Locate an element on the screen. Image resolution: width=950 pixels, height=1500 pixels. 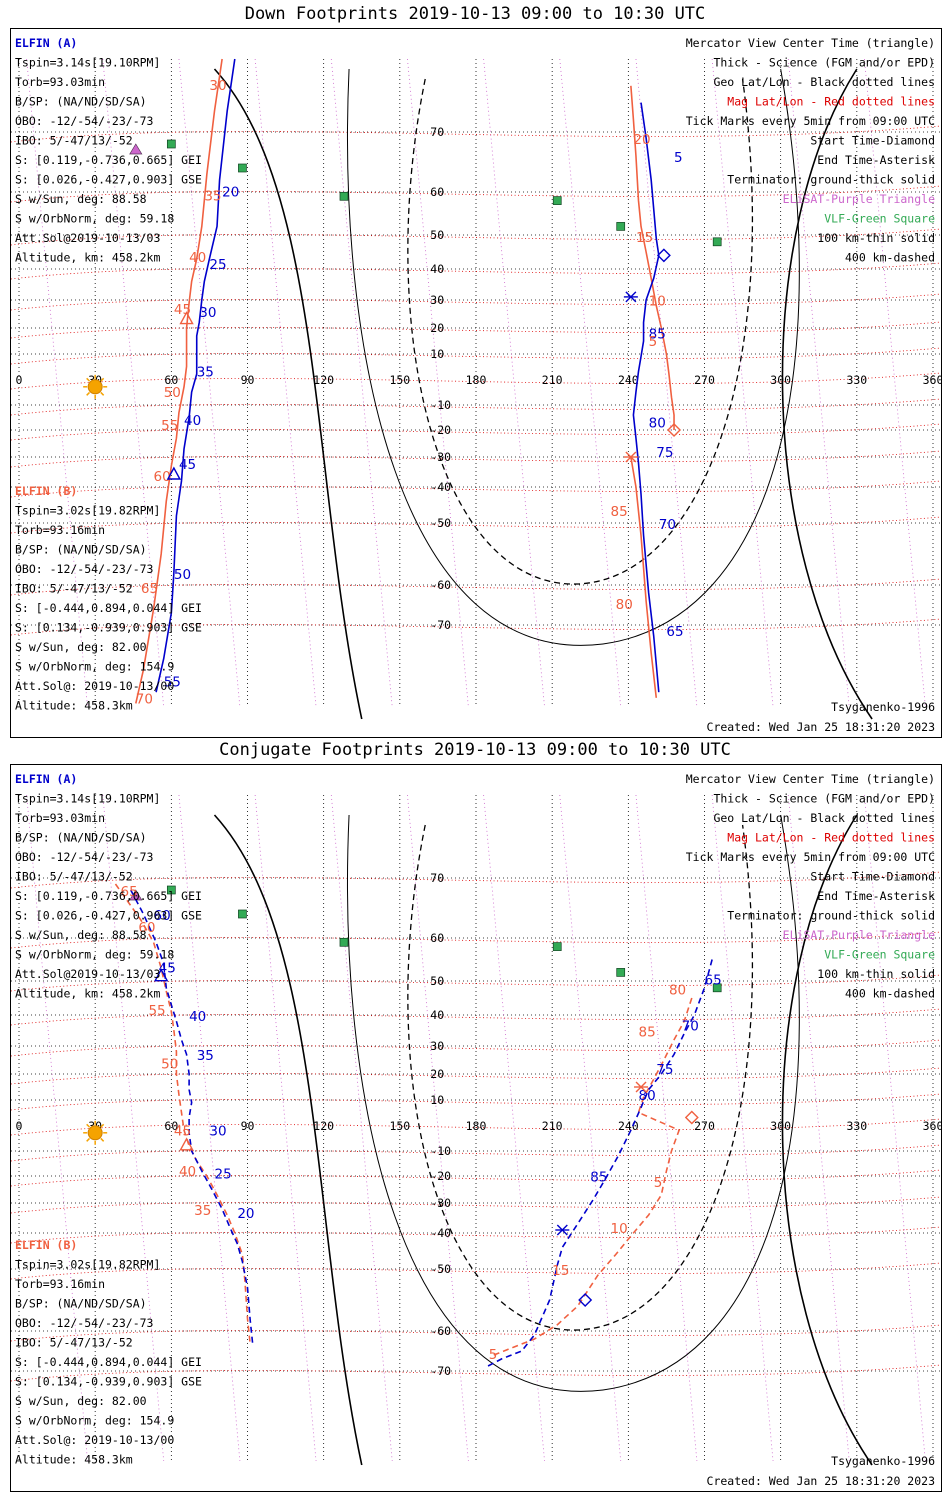
lat-tick-label: -50 is located at coordinates (440, 523).